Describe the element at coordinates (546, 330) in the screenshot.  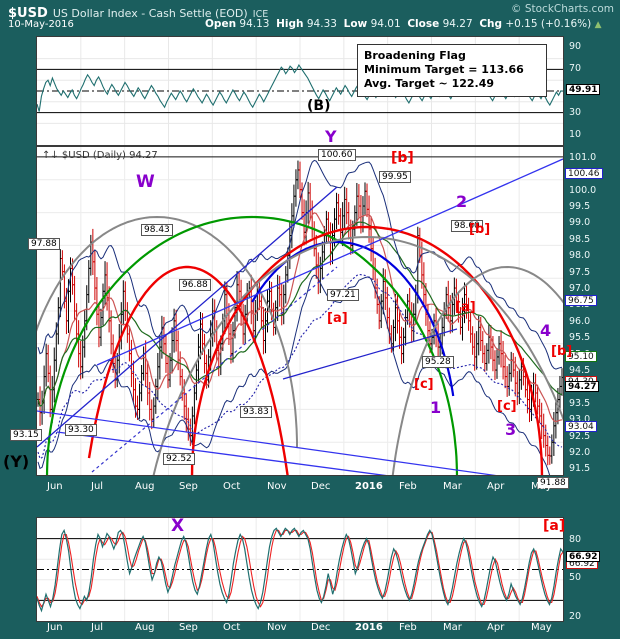
I see `annotation-4: 4` at that location.